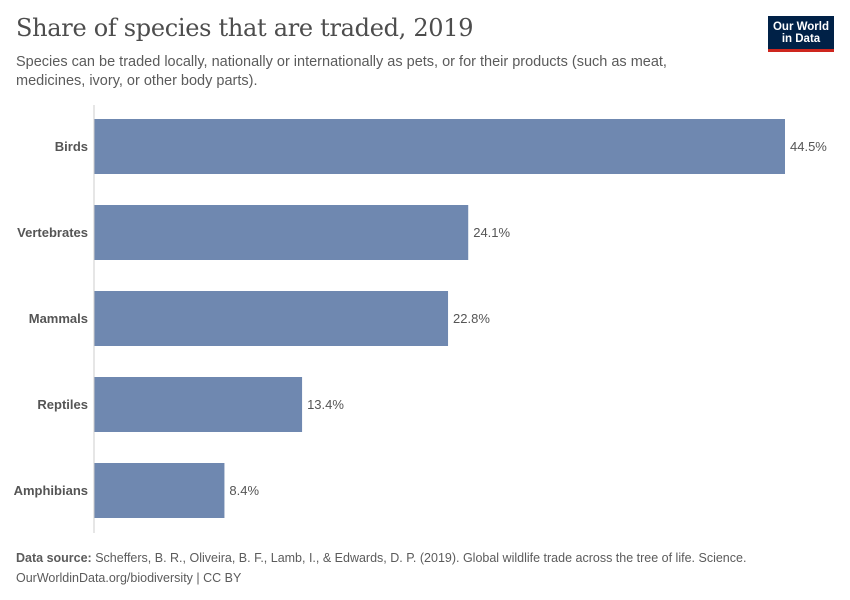 The image size is (850, 600). Describe the element at coordinates (281, 232) in the screenshot. I see `bar-vertebrates` at that location.